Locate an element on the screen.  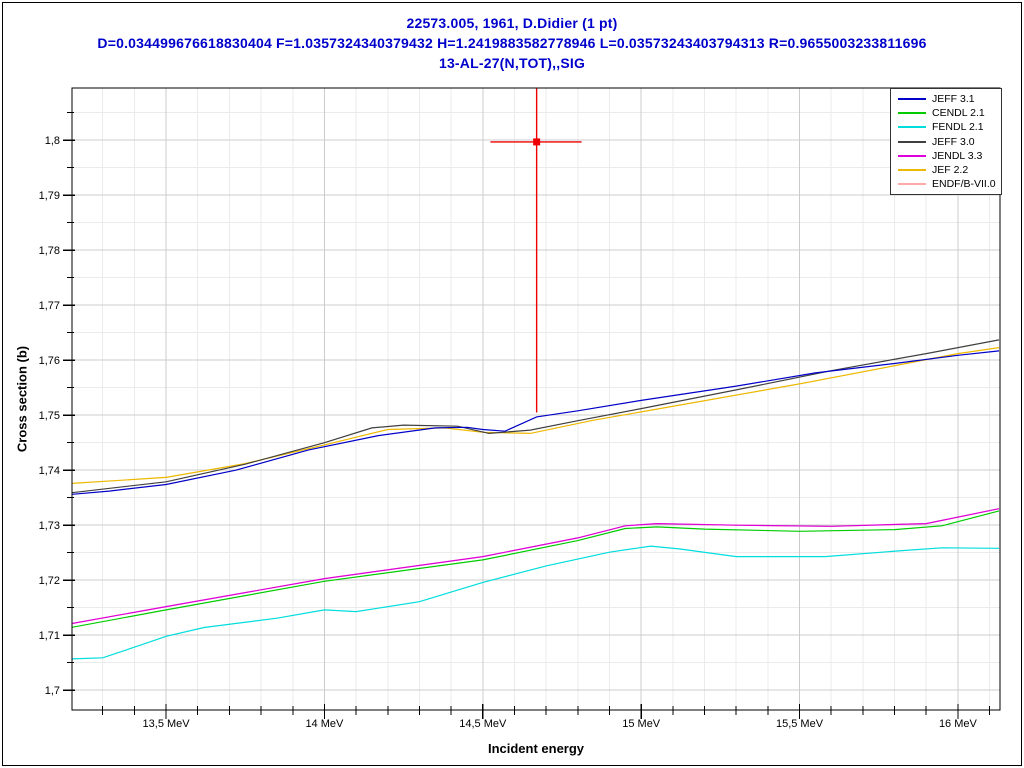
legend-item: JEFF 3.1 is located at coordinates (946, 98).